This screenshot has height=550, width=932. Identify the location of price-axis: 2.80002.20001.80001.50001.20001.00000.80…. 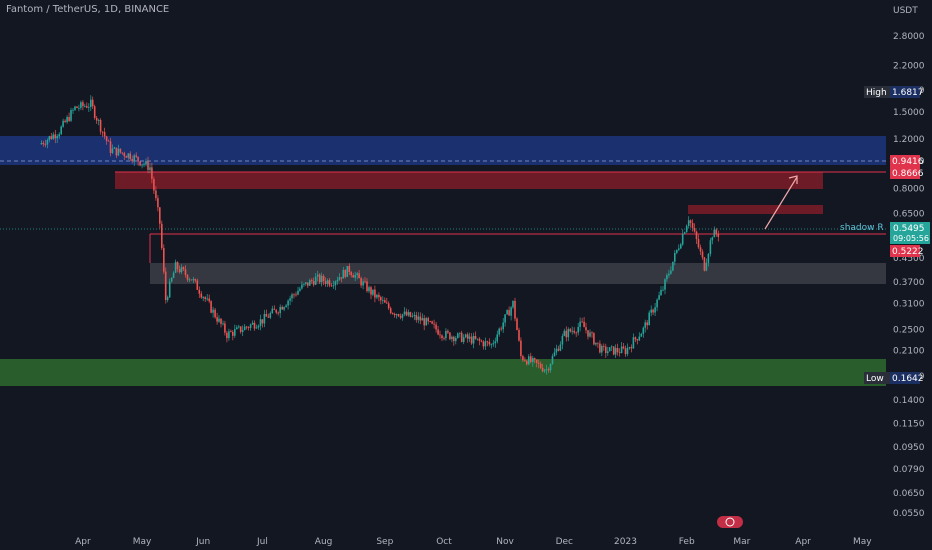
(909, 275).